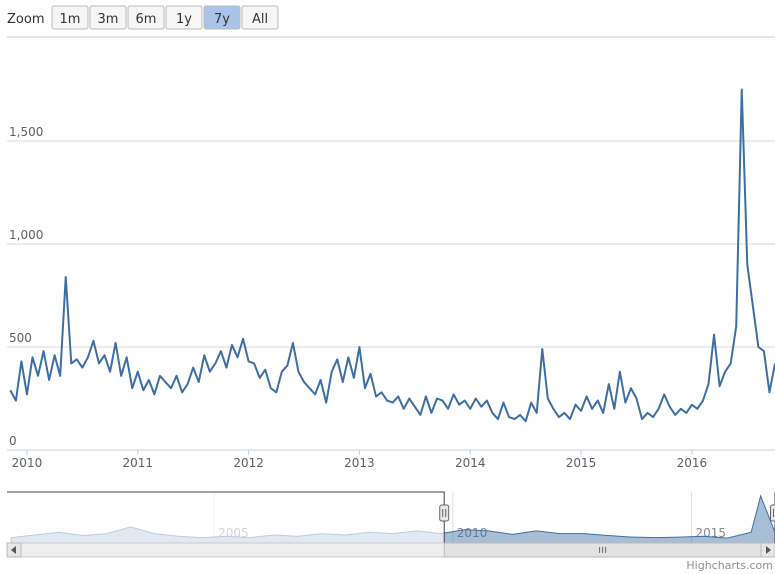  I want to click on y-tick-label: 1,000, so click(26, 235).